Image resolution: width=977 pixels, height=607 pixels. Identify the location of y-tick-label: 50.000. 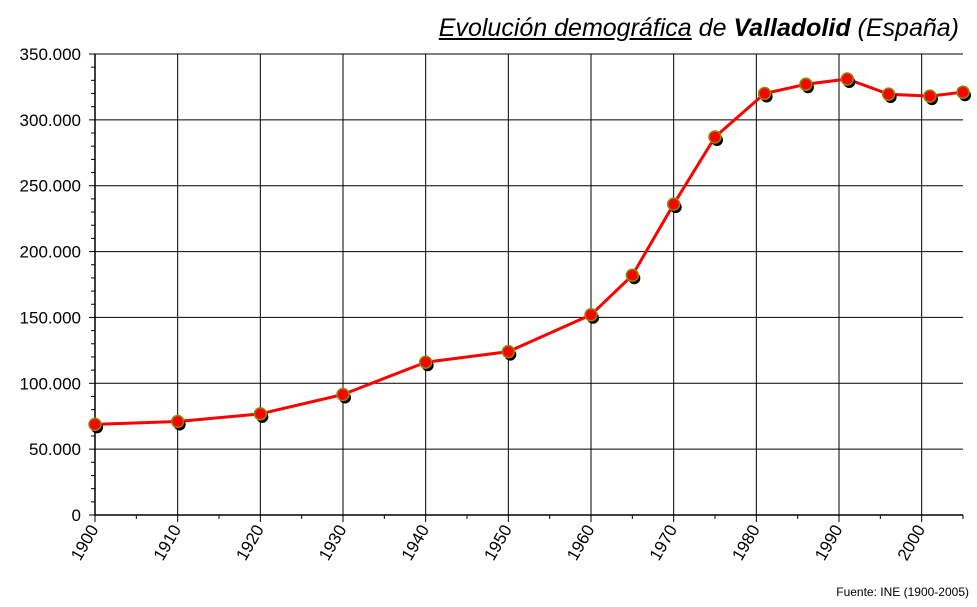
(55, 449).